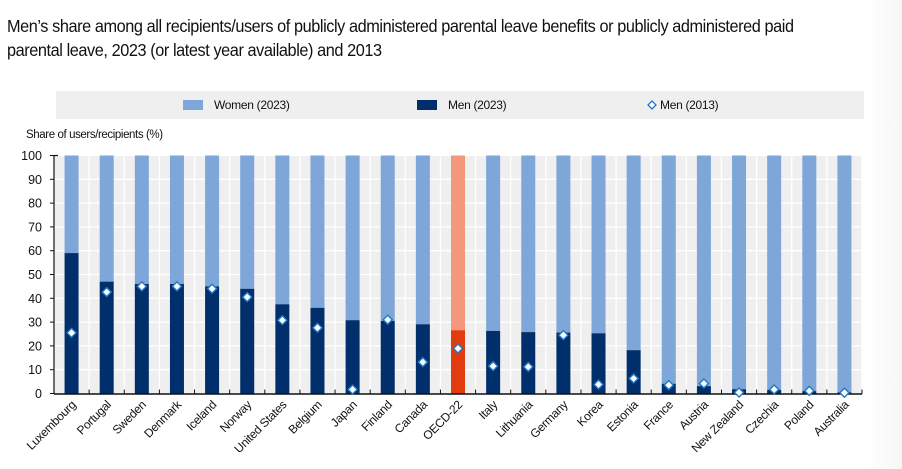 Image resolution: width=902 pixels, height=469 pixels. I want to click on x-tick-label: Denmark, so click(163, 419).